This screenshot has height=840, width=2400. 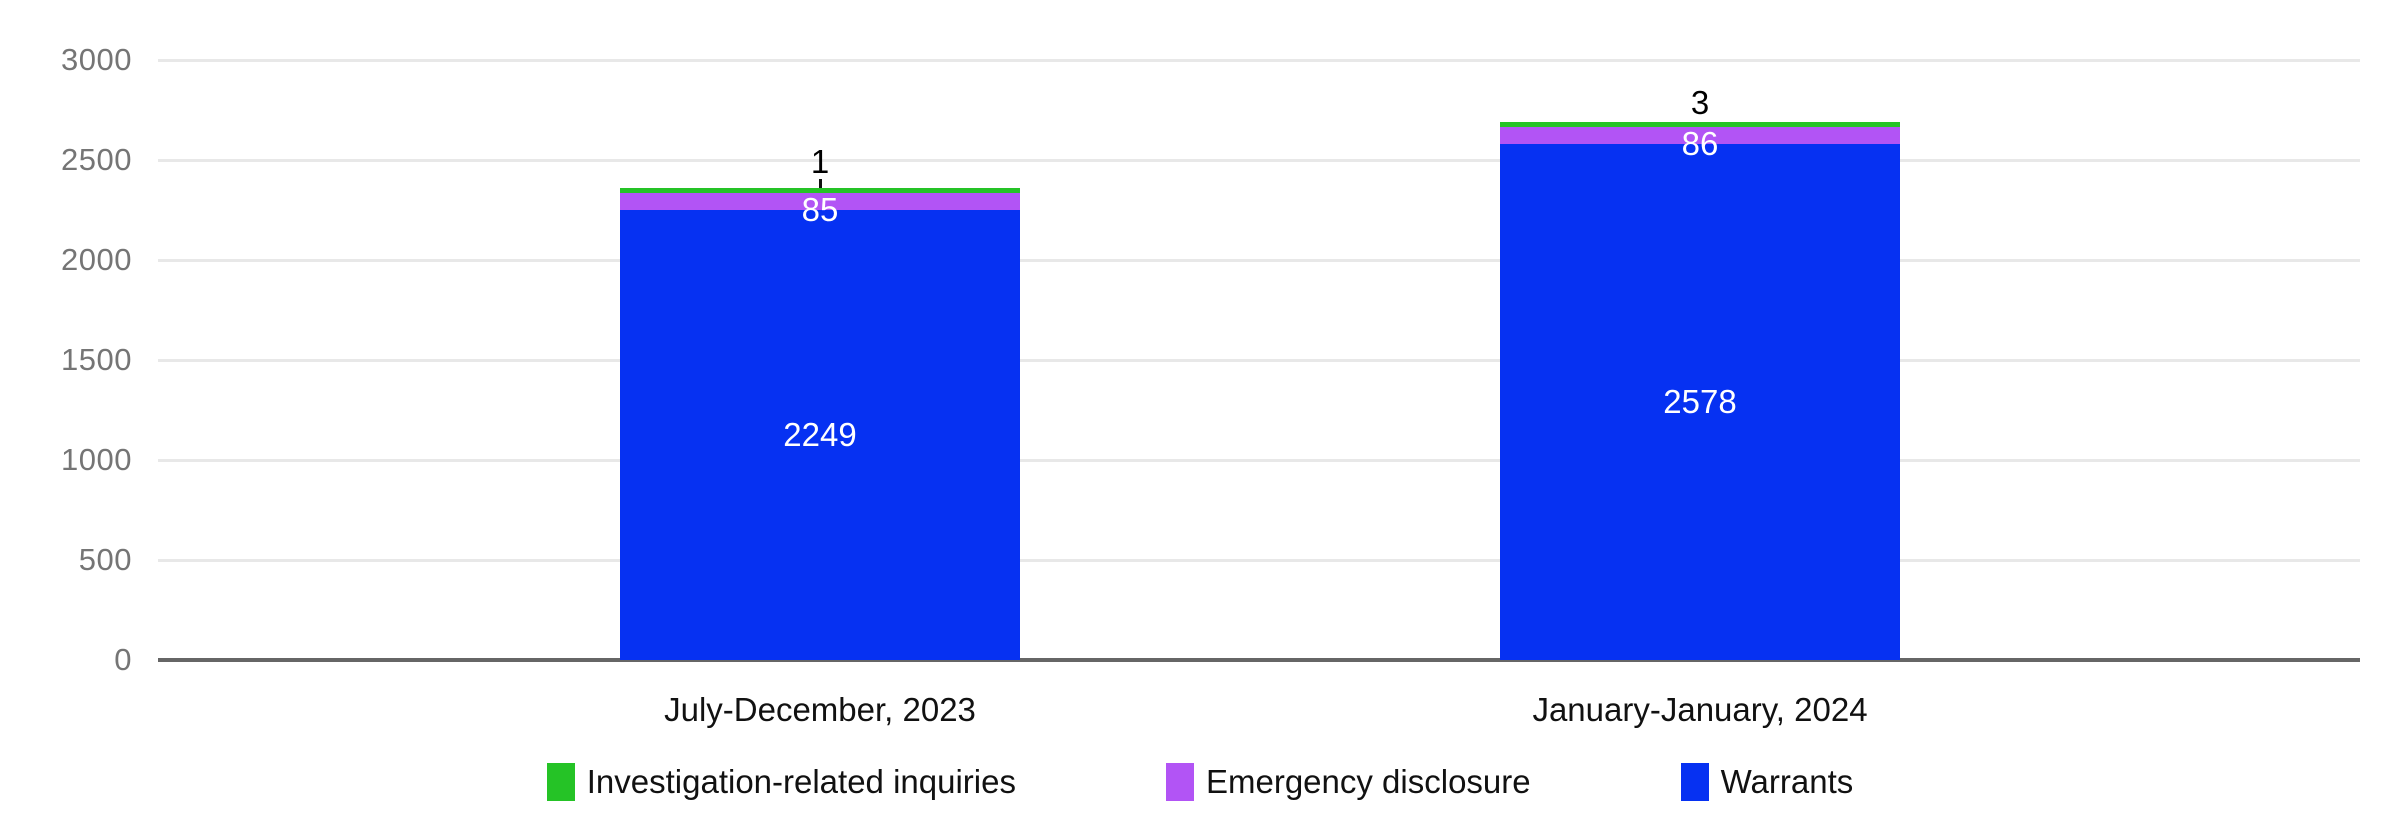 What do you see at coordinates (1700, 709) in the screenshot?
I see `x-category-label-2: January-January, 2024` at bounding box center [1700, 709].